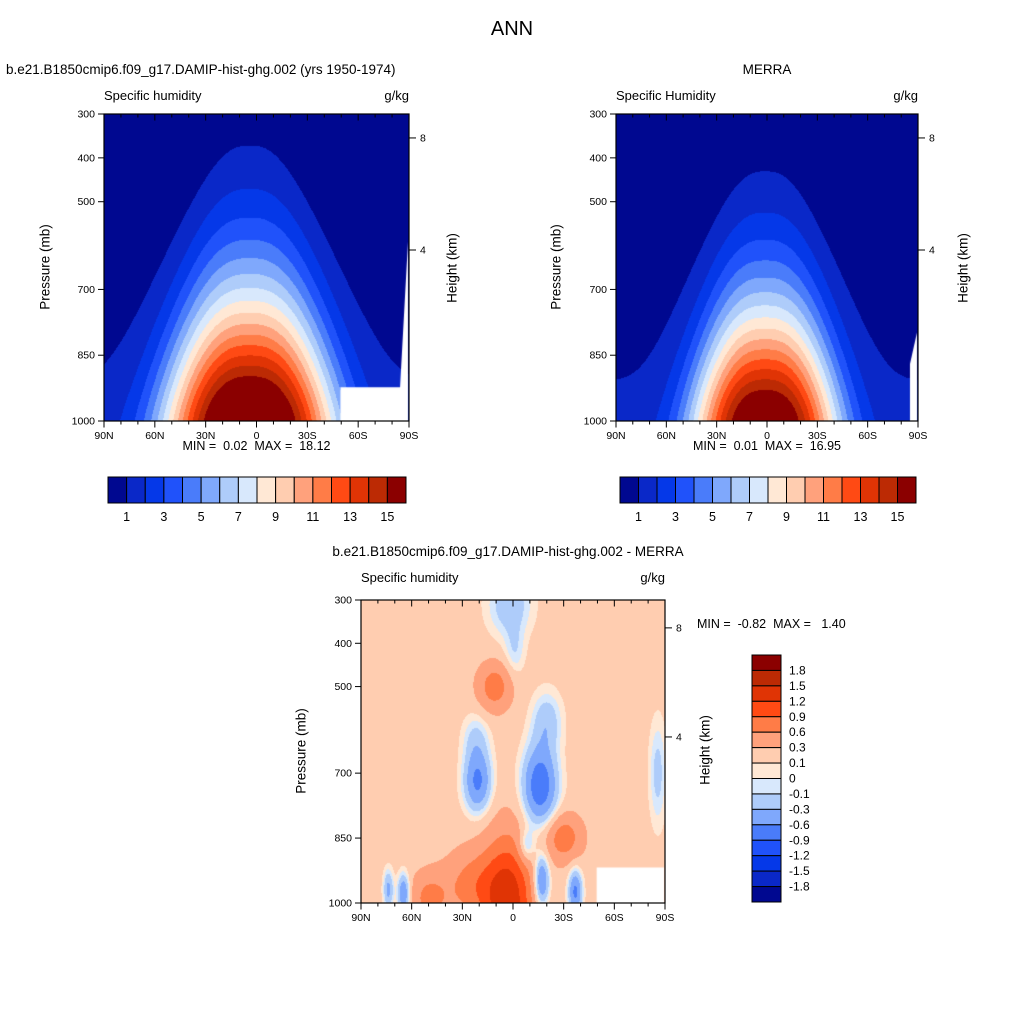 This screenshot has width=1024, height=1024. I want to click on merra-field-name: Specific Humidity, so click(666, 95).